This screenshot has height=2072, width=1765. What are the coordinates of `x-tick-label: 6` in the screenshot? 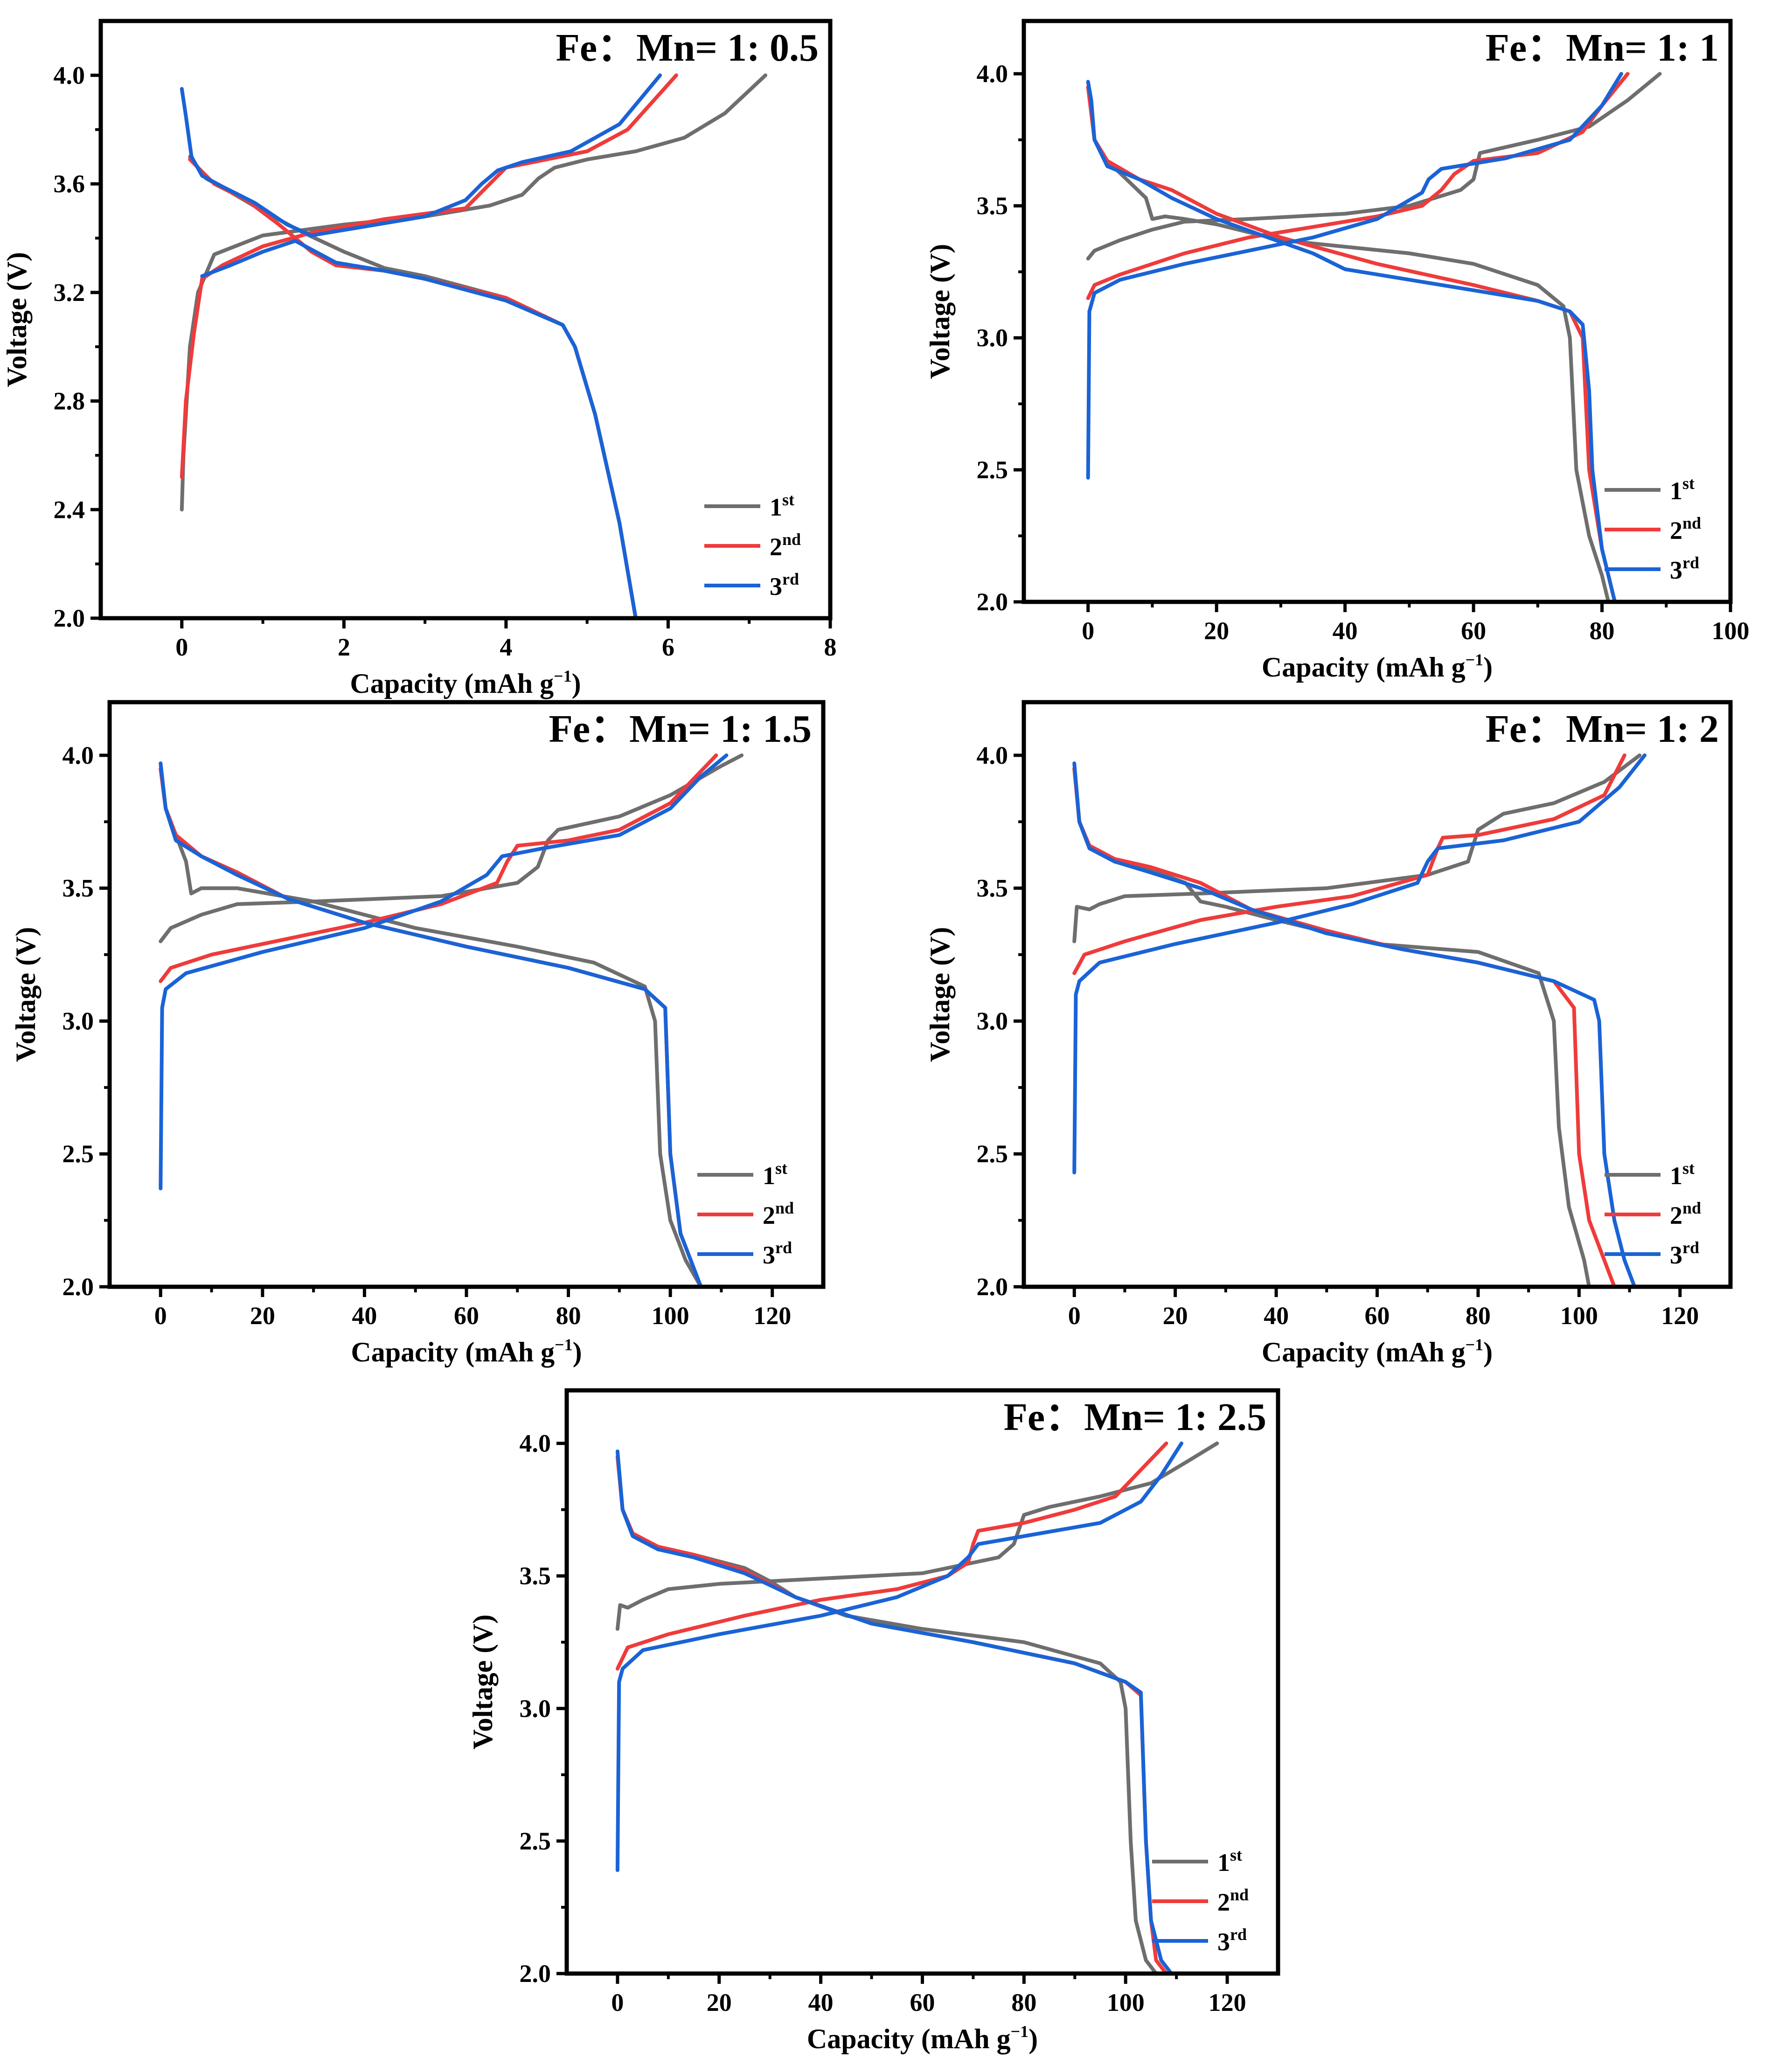 It's located at (668, 647).